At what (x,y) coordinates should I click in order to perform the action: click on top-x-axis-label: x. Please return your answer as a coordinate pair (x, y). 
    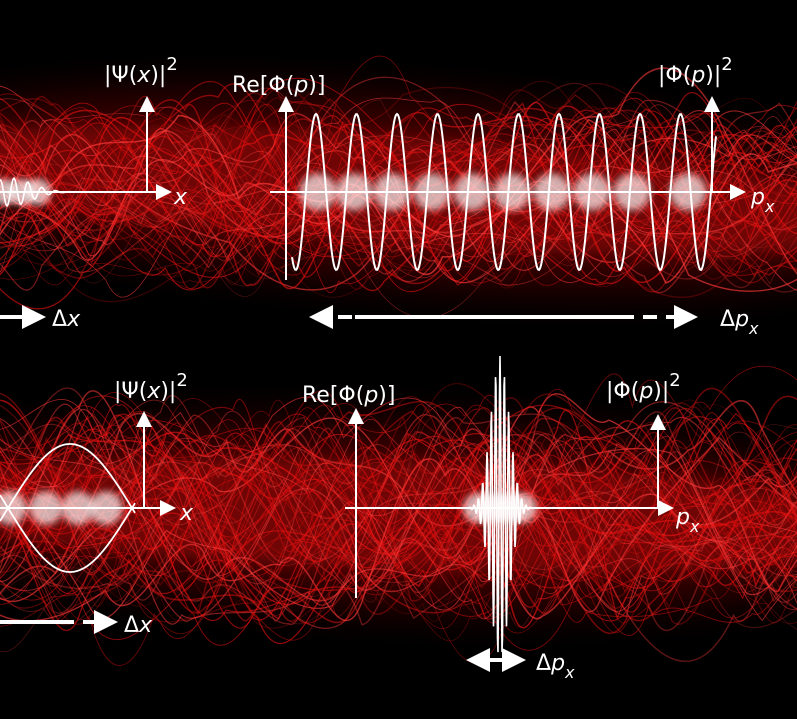
    Looking at the image, I should click on (180, 197).